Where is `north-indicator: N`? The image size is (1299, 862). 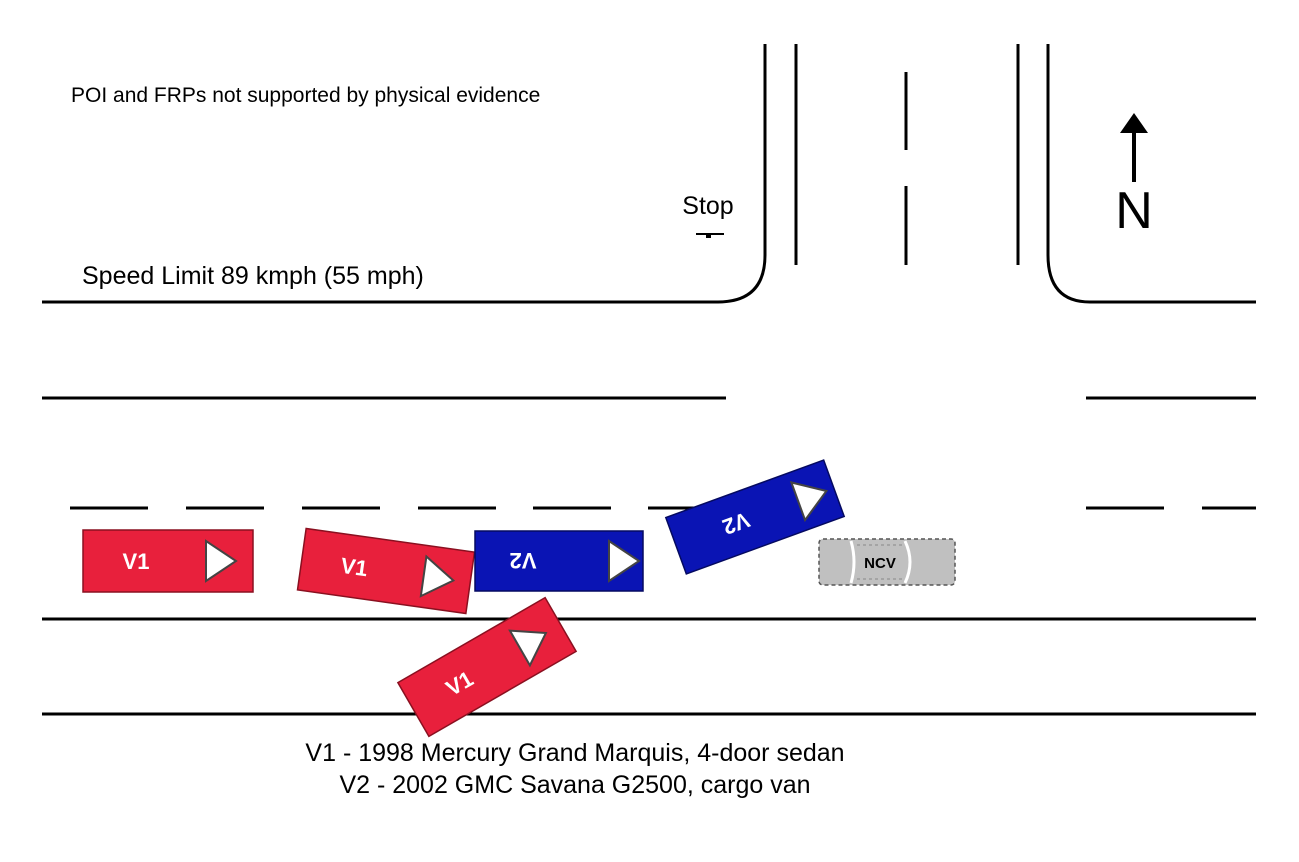
north-indicator: N is located at coordinates (1134, 176).